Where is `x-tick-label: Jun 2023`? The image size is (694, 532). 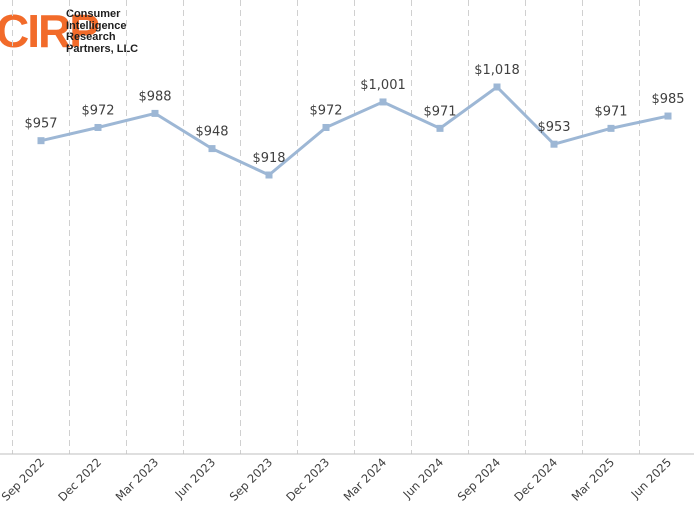 x-tick-label: Jun 2023 is located at coordinates (195, 478).